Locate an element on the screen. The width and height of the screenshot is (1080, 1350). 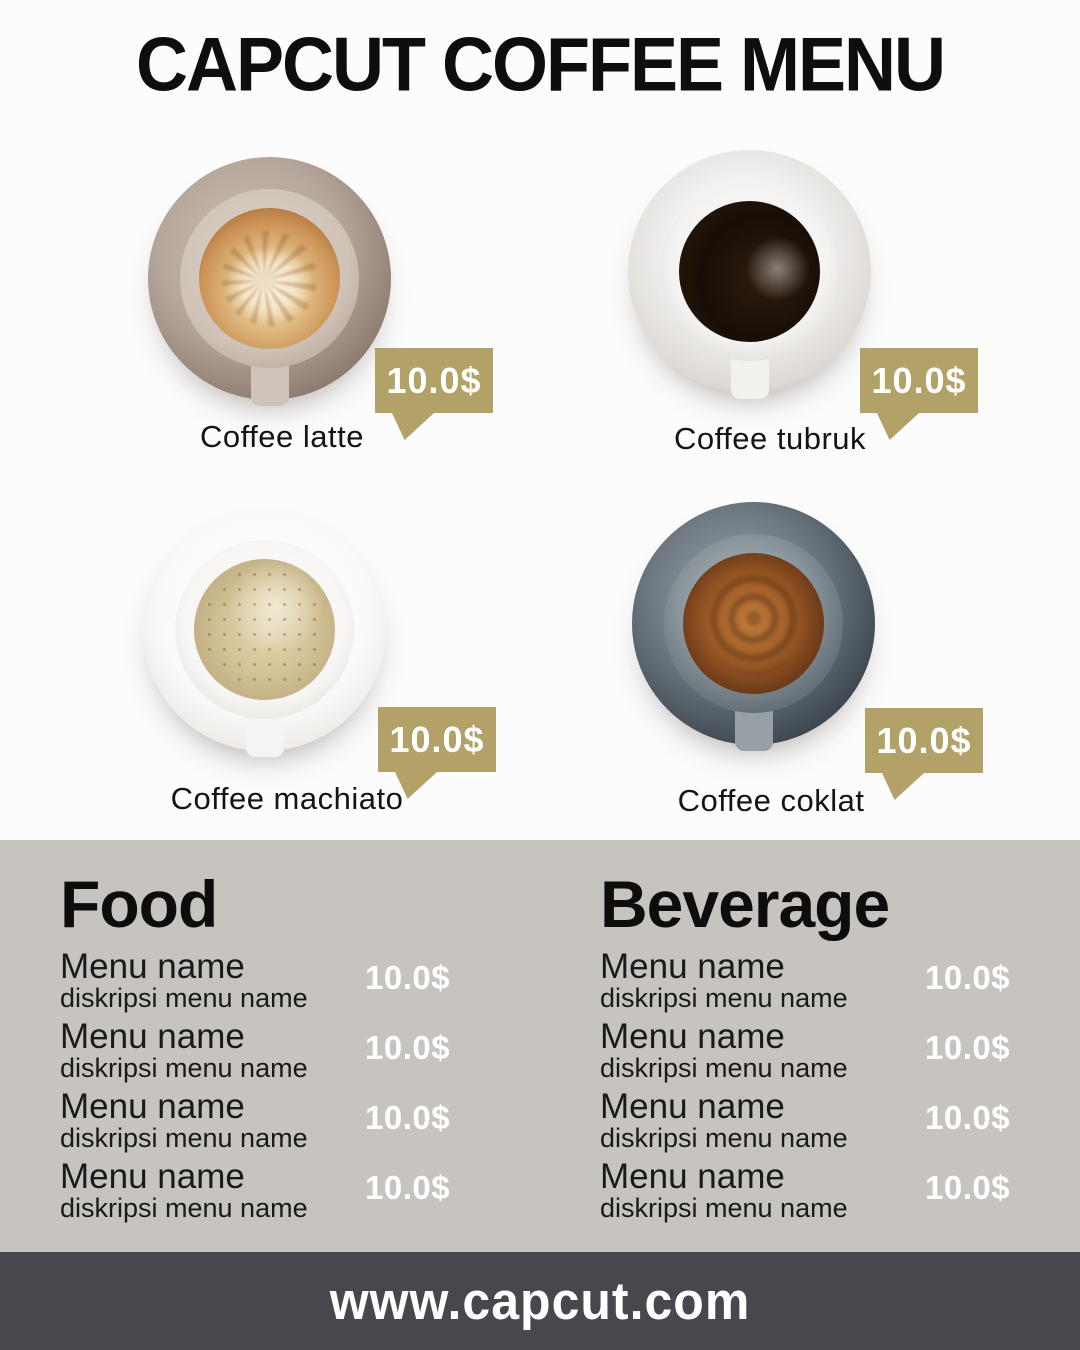
coffee-latte-photo is located at coordinates (269, 281).